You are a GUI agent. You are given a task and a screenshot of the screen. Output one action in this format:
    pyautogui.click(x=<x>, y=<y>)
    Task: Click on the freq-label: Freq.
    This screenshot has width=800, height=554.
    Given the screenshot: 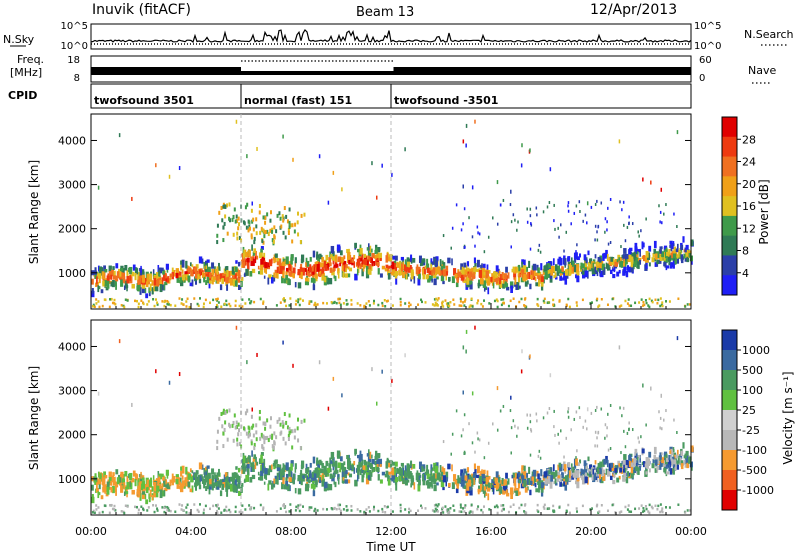 What is the action you would take?
    pyautogui.click(x=30, y=59)
    